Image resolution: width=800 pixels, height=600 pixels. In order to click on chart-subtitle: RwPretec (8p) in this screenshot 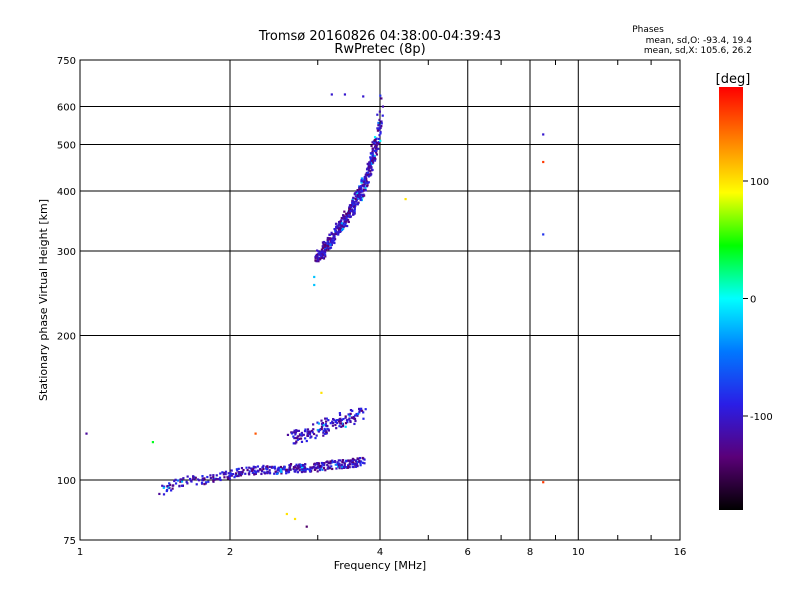, I will do `click(379, 49)`.